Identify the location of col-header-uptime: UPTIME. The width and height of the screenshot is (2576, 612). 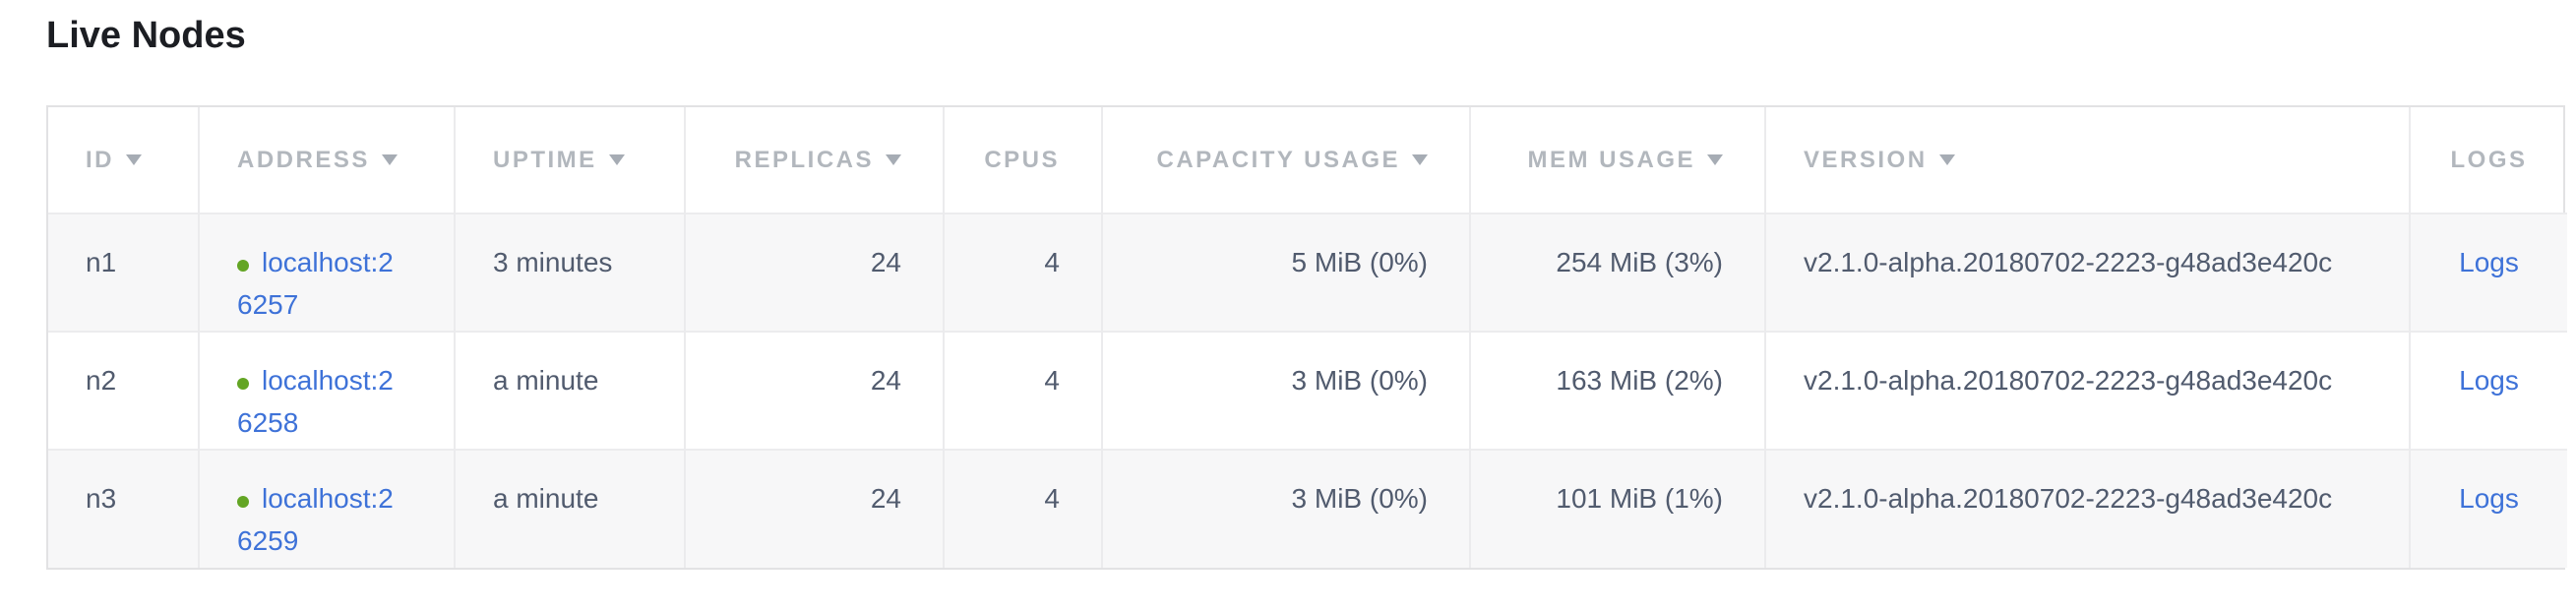
(569, 160).